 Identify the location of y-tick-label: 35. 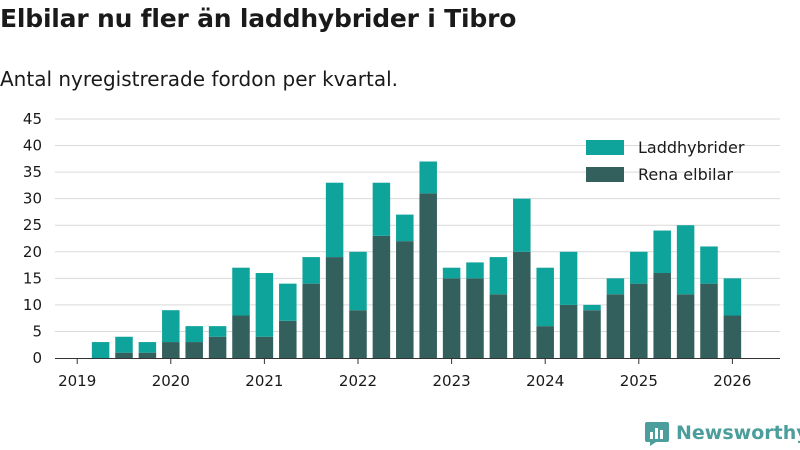
(32, 172).